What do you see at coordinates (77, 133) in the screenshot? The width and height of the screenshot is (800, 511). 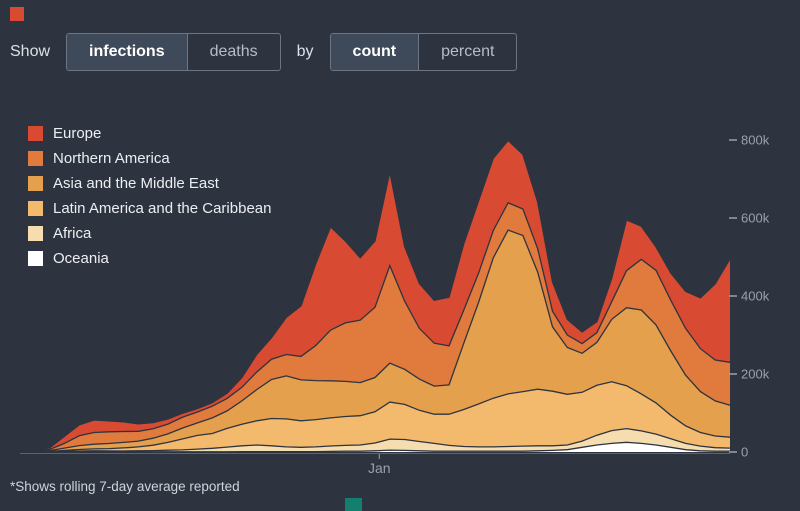 I see `legend-label: Europe` at bounding box center [77, 133].